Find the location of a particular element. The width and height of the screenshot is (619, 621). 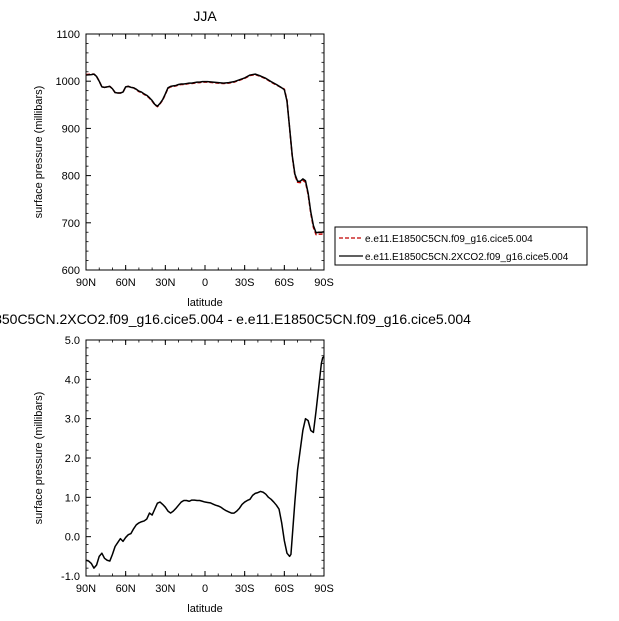

top-x-axis-label: latitude is located at coordinates (204, 303).